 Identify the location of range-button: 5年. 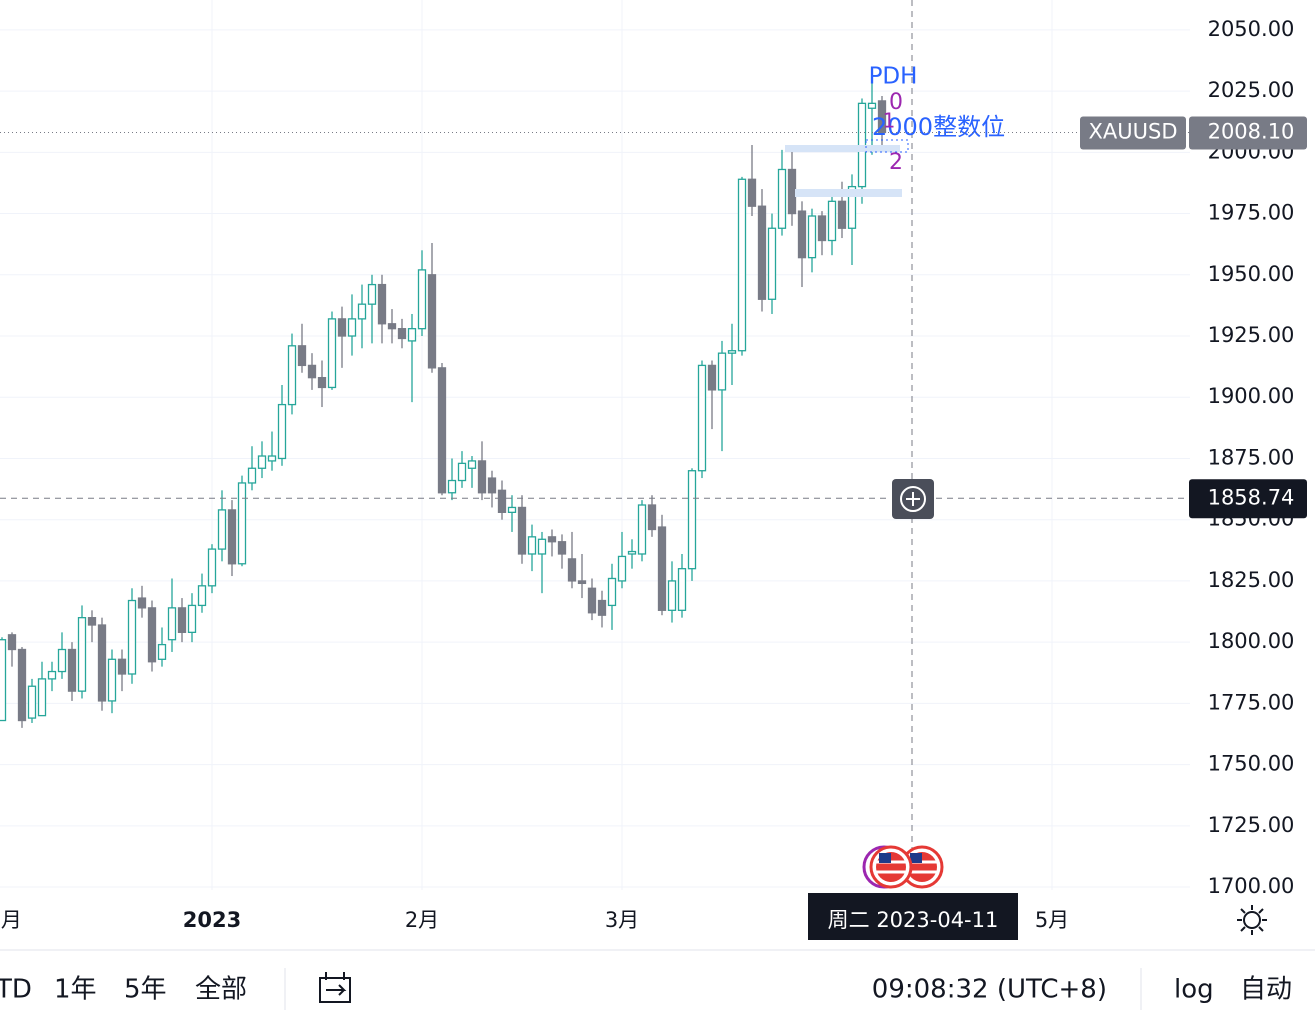
(145, 990).